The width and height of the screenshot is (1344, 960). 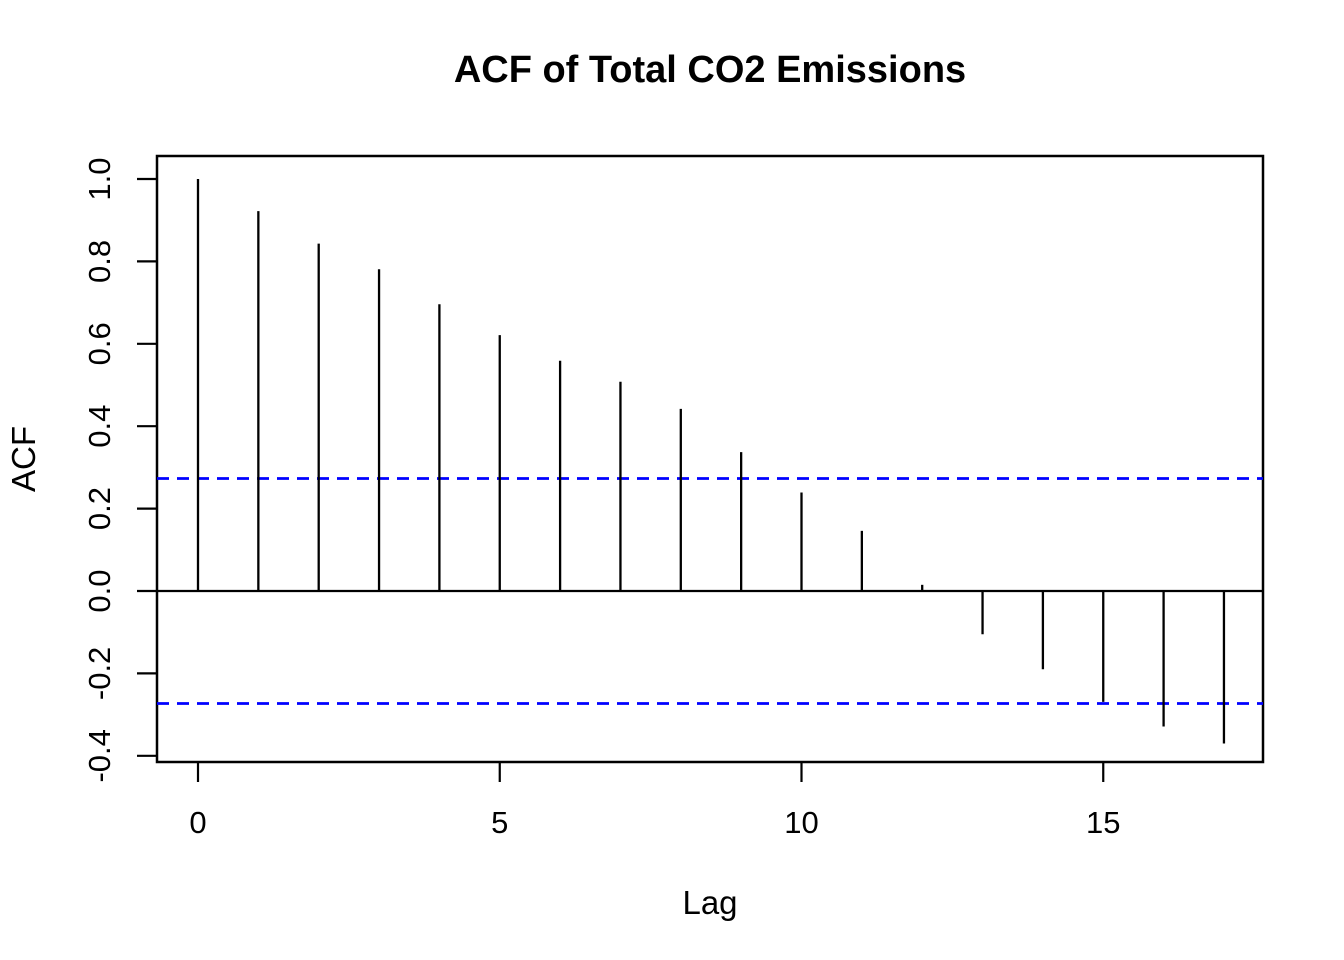 I want to click on y-tick-label-0.2: 0.2, so click(x=99, y=508).